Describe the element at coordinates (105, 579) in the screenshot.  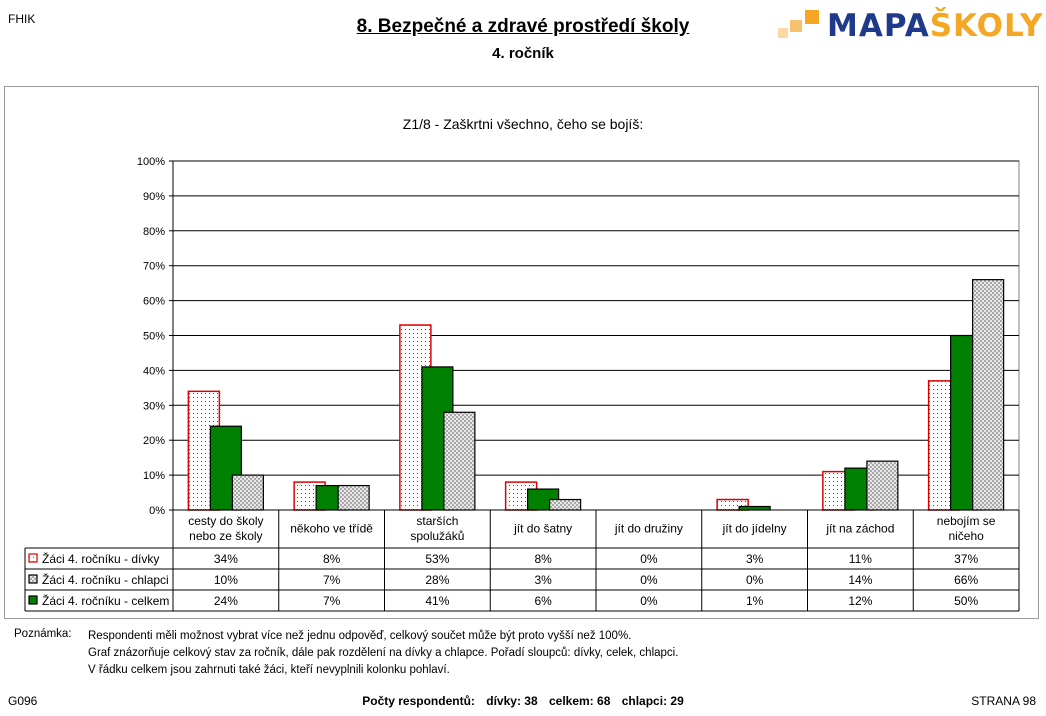
I see `legend-label: Žáci 4. ročníku - chlapci` at that location.